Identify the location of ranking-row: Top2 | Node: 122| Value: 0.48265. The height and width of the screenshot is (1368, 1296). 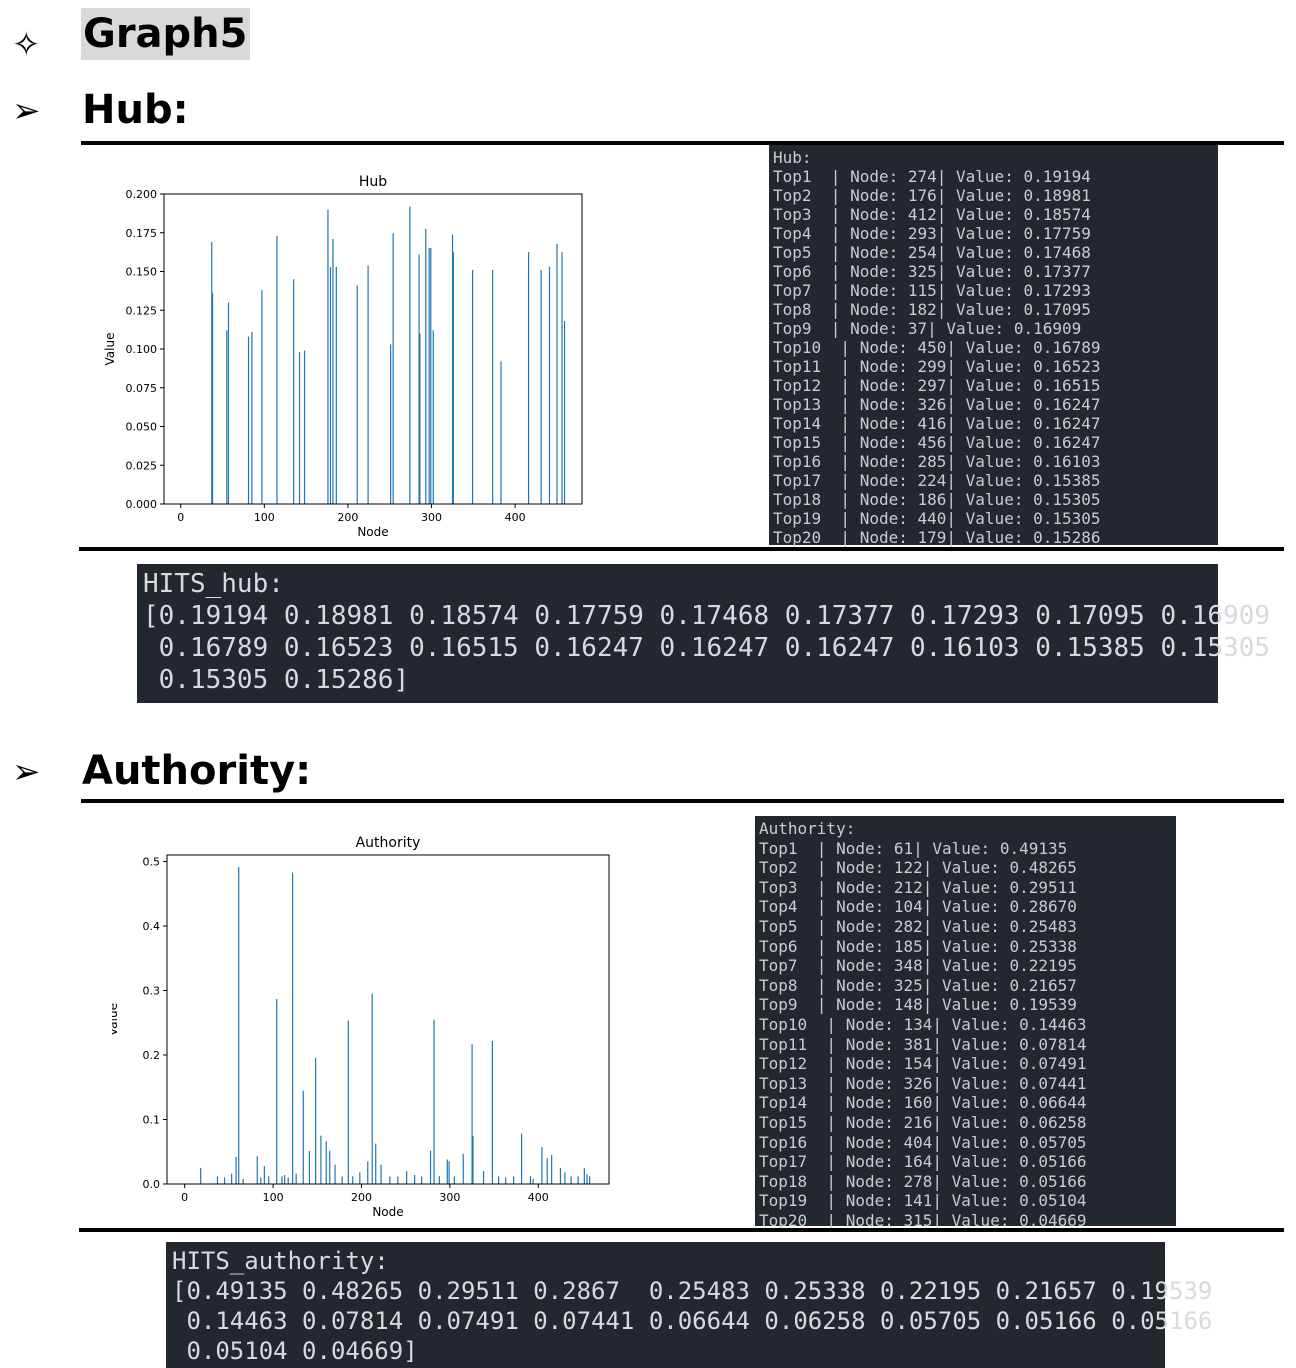
(918, 868).